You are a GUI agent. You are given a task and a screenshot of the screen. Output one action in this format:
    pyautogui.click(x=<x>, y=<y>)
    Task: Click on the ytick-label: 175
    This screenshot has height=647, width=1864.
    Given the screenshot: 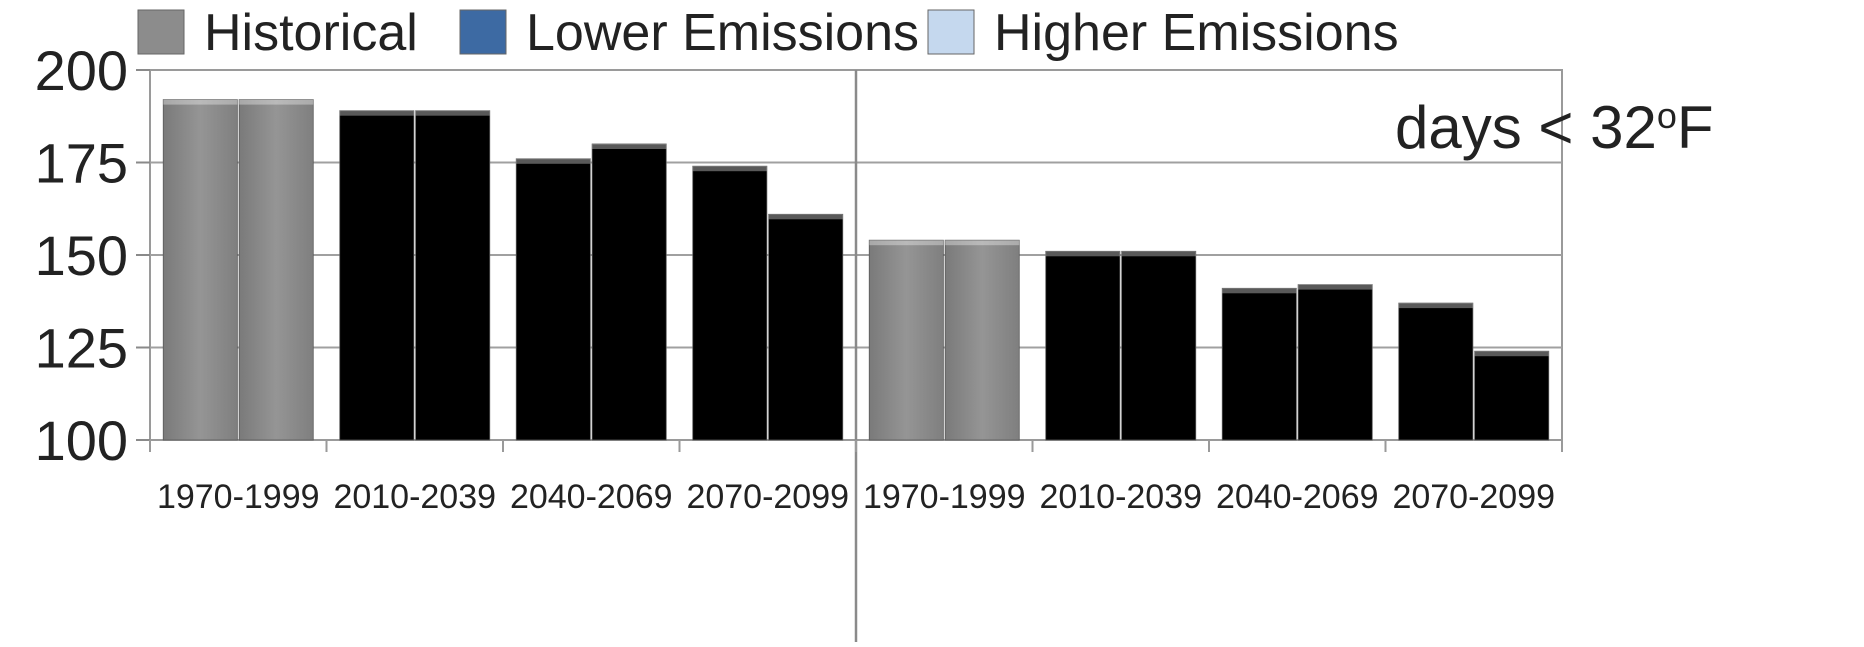 What is the action you would take?
    pyautogui.click(x=81, y=163)
    